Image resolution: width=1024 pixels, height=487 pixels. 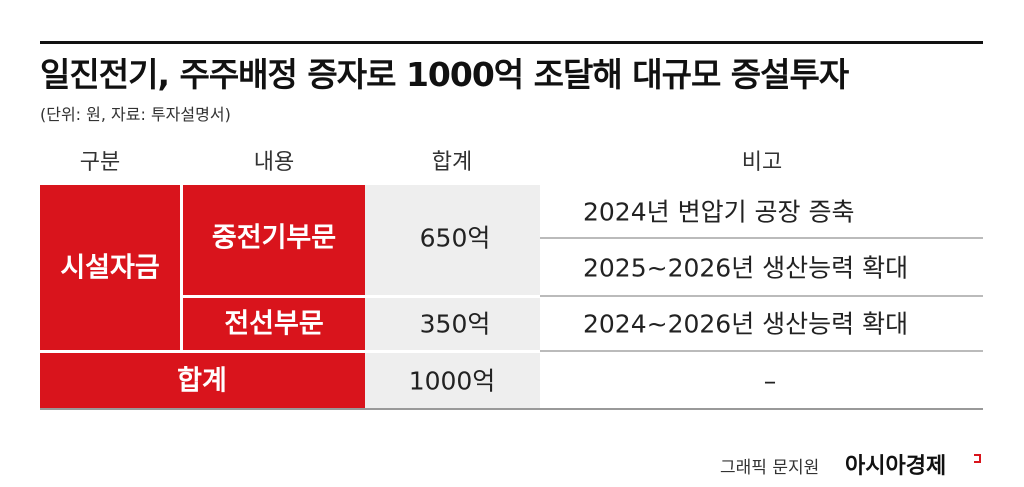 I want to click on note: 2024년 변압기 공장 증축, so click(x=719, y=212).